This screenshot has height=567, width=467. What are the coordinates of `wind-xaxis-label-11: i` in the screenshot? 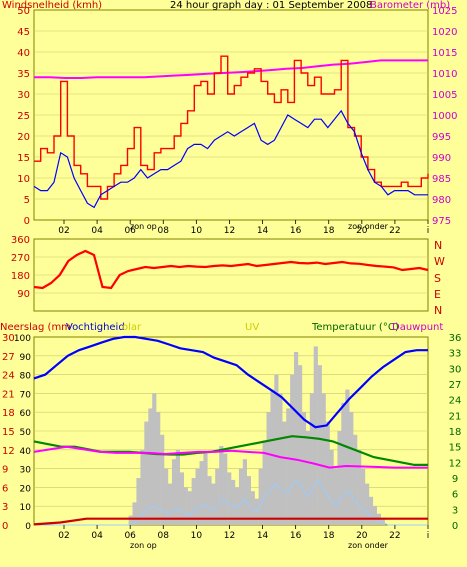 It's located at (428, 231).